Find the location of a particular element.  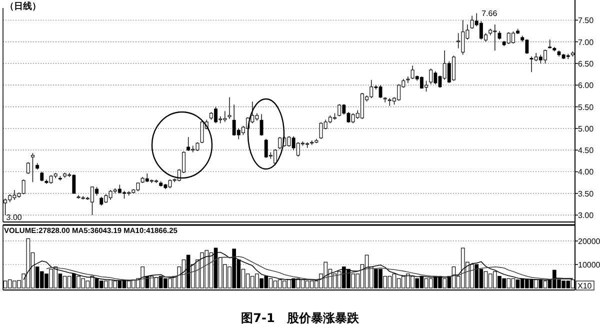

chart-title: （日线） is located at coordinates (23, 6).